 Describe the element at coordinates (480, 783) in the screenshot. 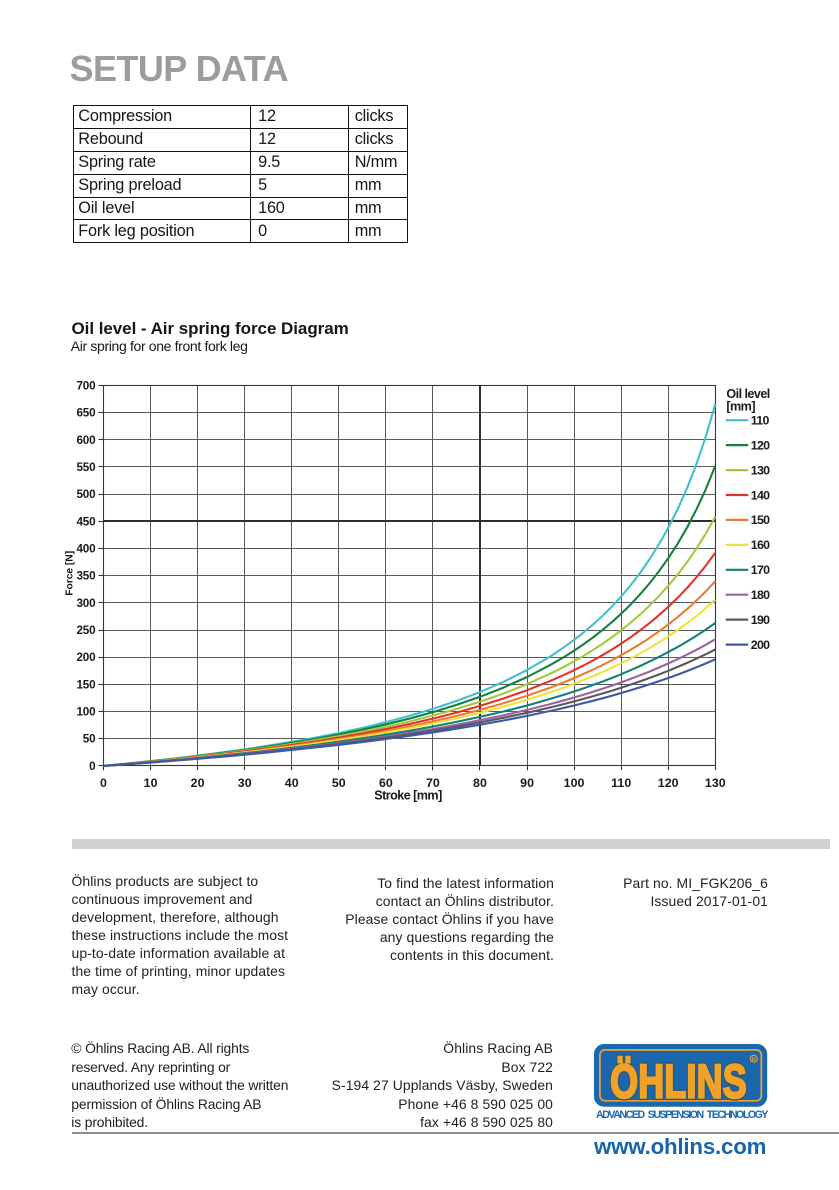

I see `svg-text: 80` at that location.